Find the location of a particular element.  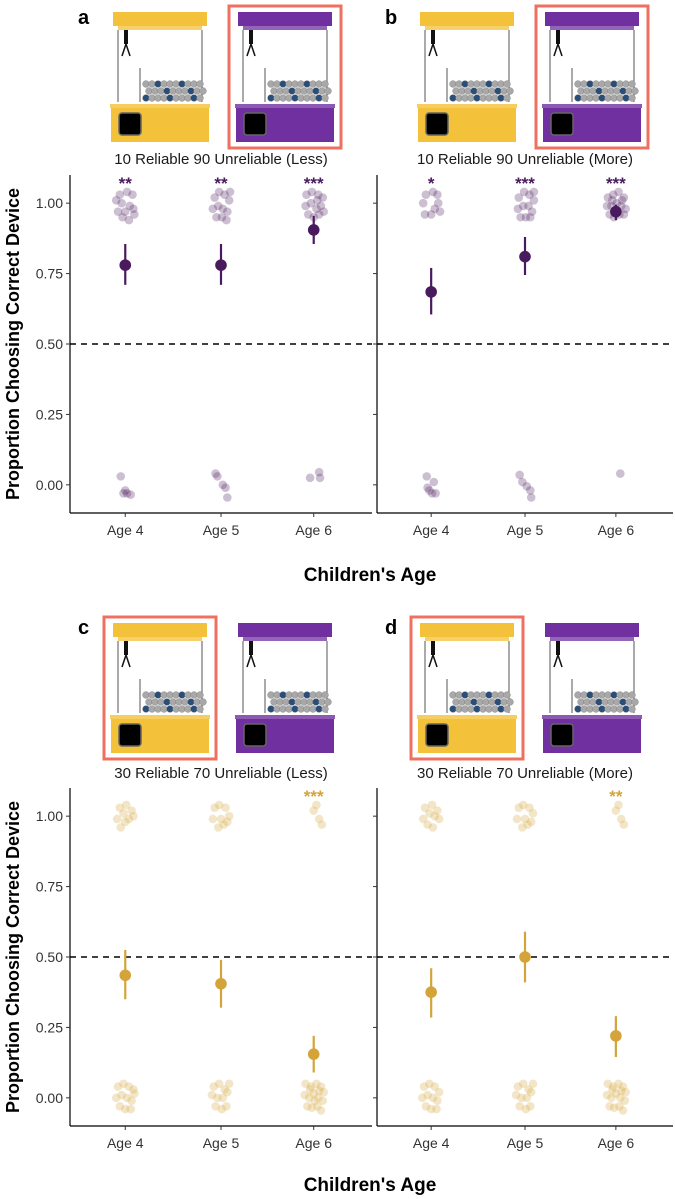

machine-yellow-roof is located at coordinates (160, 19).